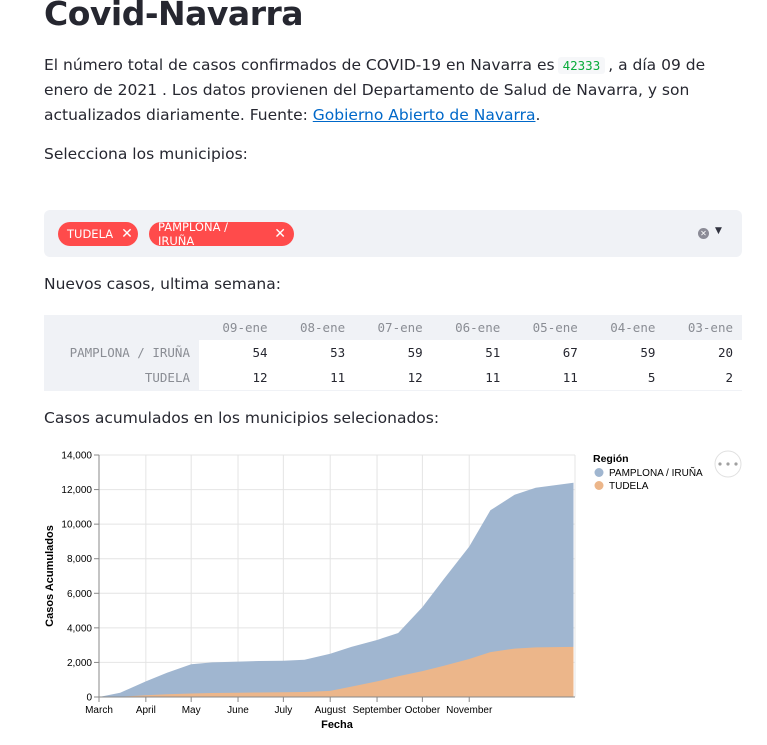 This screenshot has width=767, height=745. Describe the element at coordinates (50, 576) in the screenshot. I see `y-axis-title: Casos Acumulados` at that location.